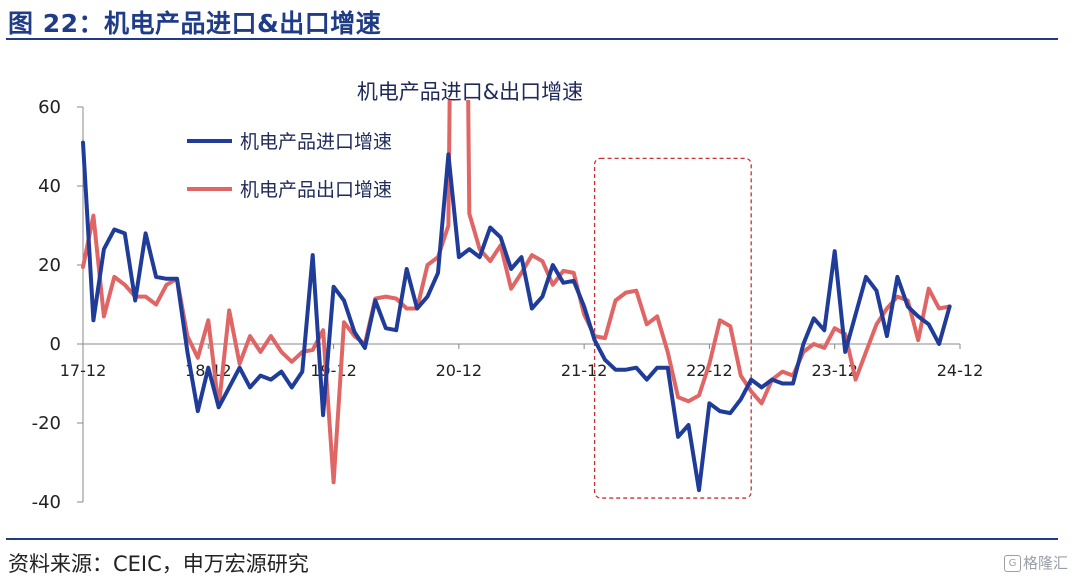 The height and width of the screenshot is (580, 1080). What do you see at coordinates (195, 23) in the screenshot?
I see `figure-title: 图 22：机电产品进口&出口增速` at bounding box center [195, 23].